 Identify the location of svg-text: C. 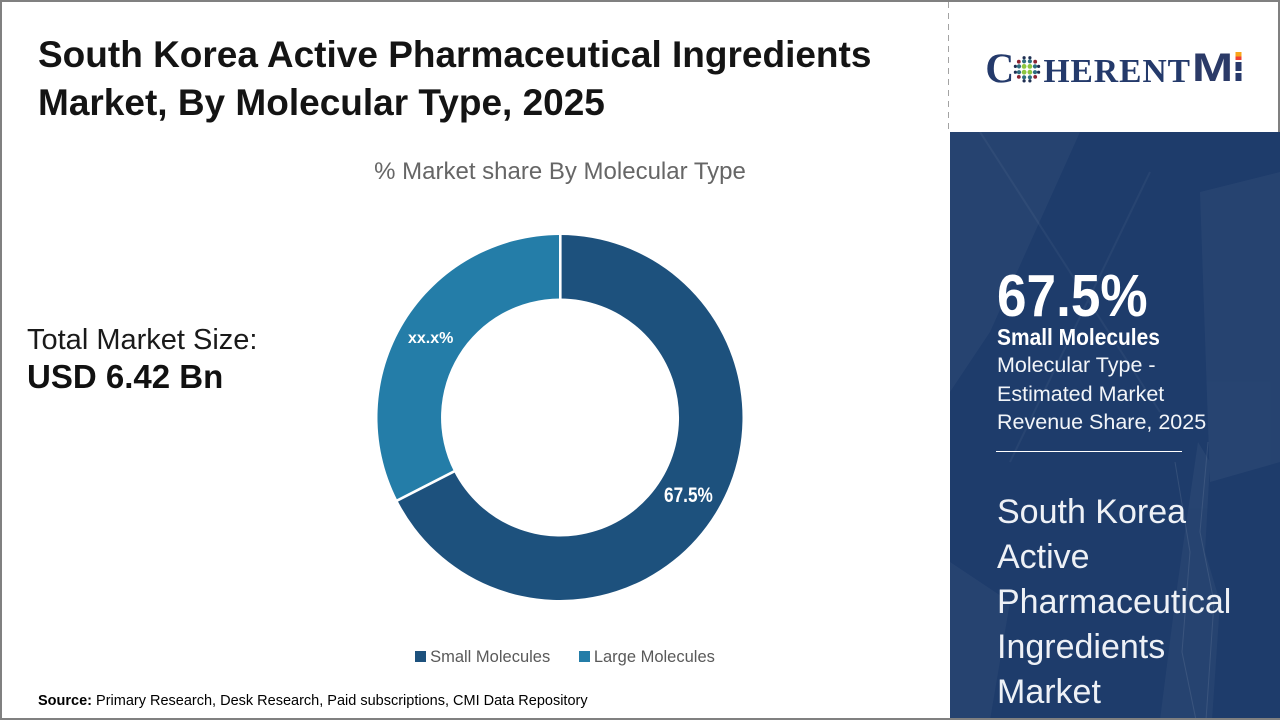
(999, 67).